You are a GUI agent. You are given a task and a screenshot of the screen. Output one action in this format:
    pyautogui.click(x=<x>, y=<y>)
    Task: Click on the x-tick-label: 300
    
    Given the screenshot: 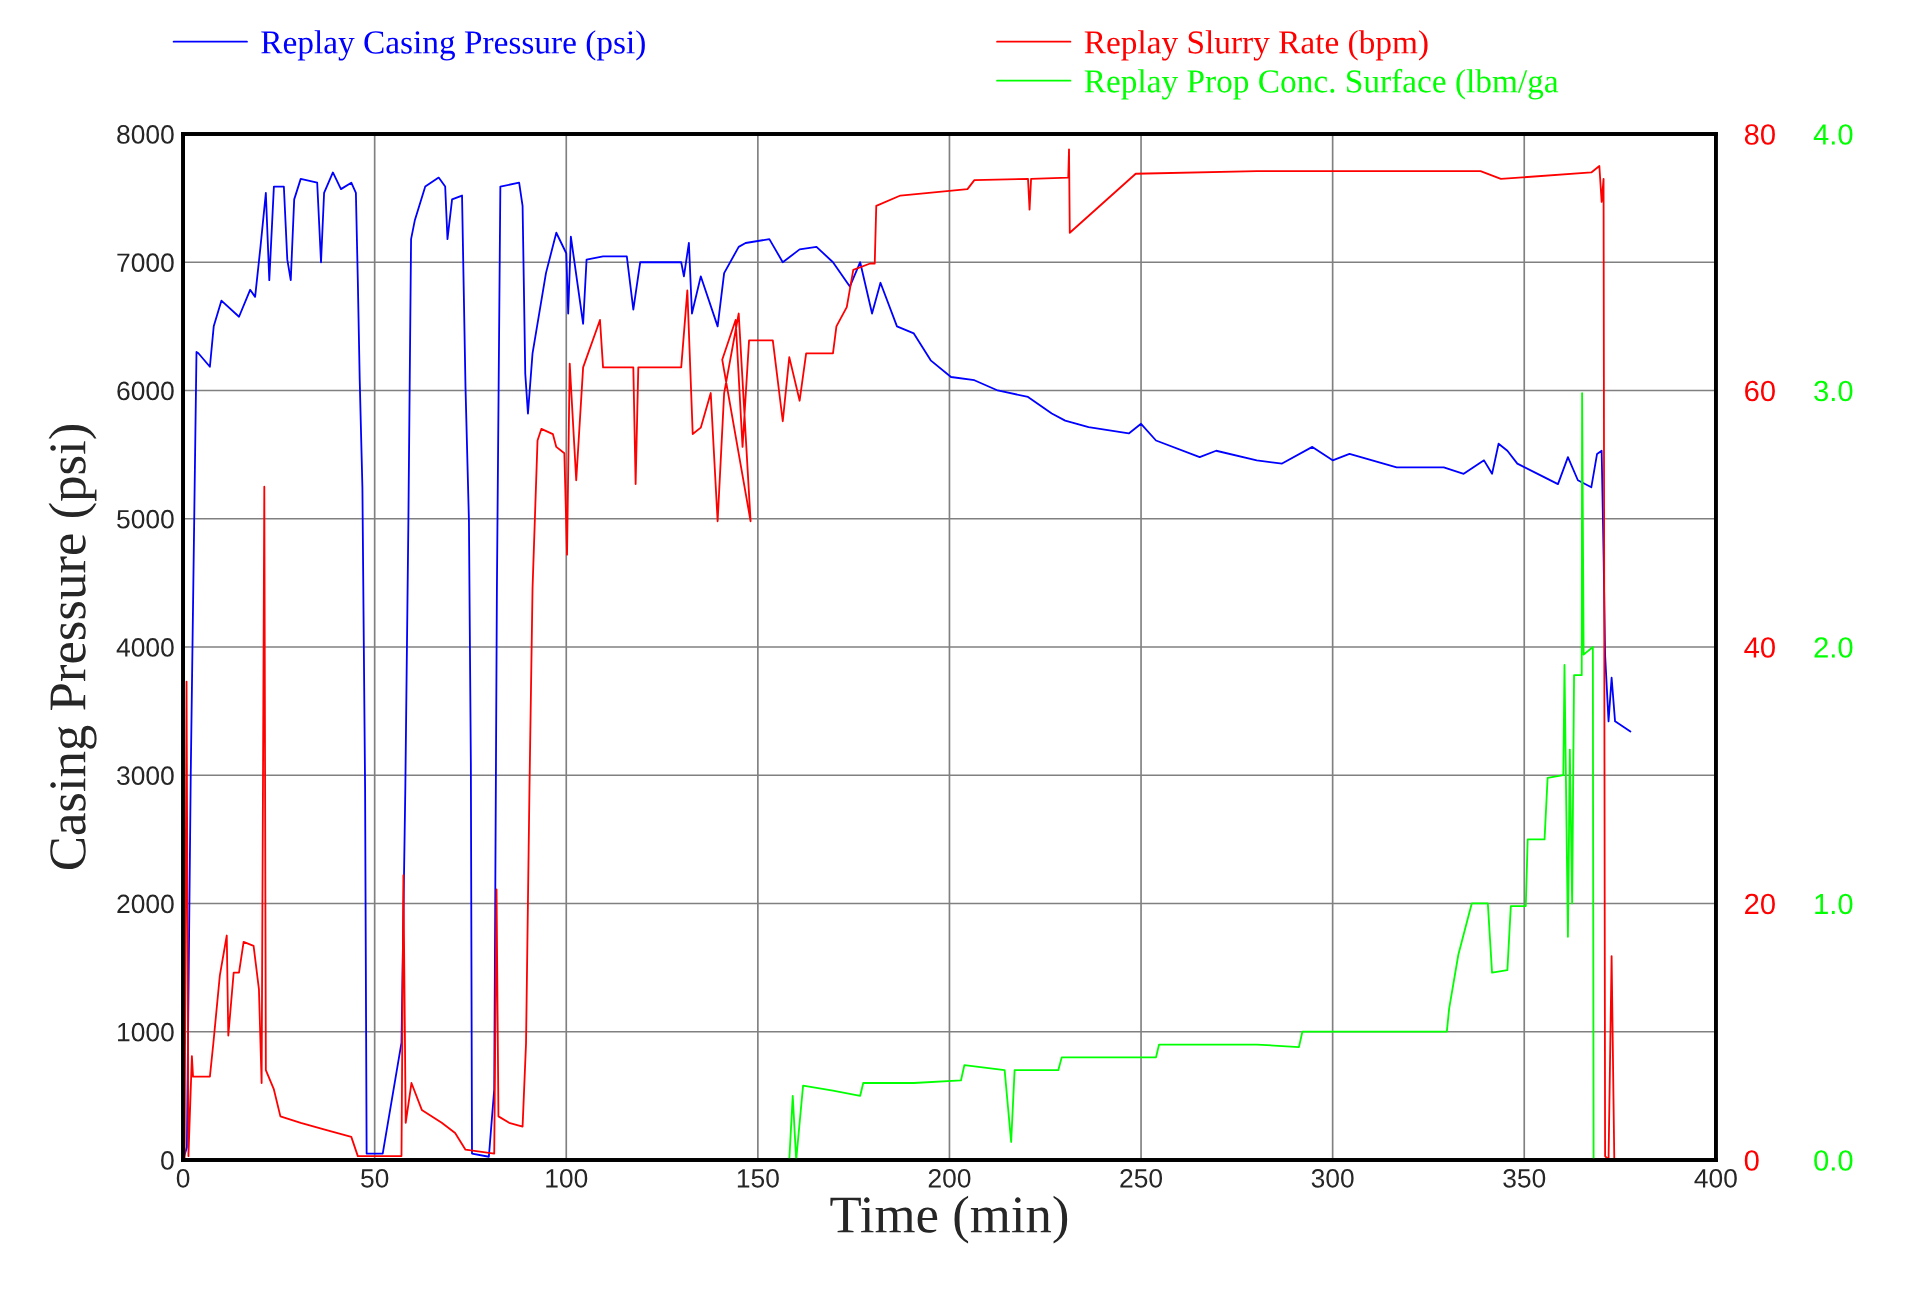 What is the action you would take?
    pyautogui.click(x=1332, y=1178)
    